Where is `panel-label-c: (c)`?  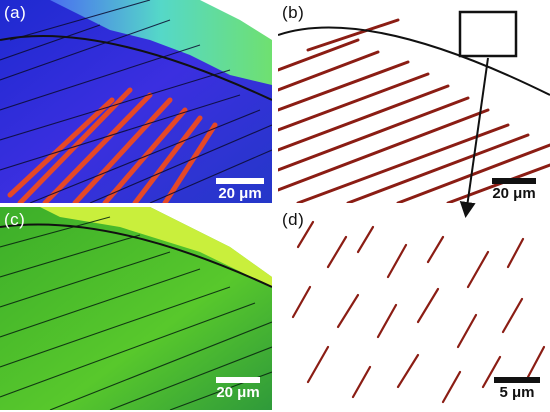 panel-label-c: (c) is located at coordinates (15, 219).